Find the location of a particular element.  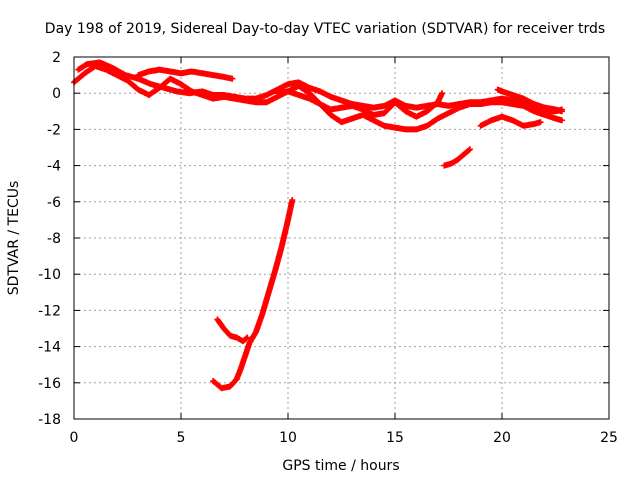

x-tick-label: 0 is located at coordinates (74, 438).